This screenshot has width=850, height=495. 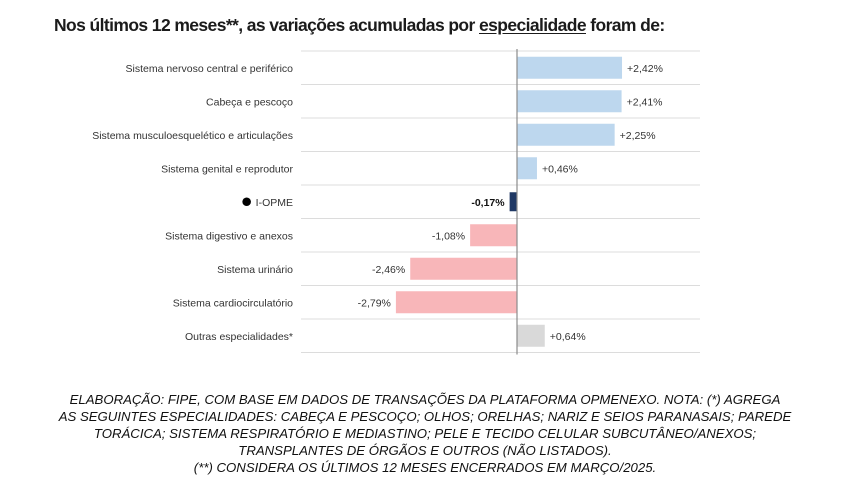 What do you see at coordinates (233, 303) in the screenshot?
I see `category-label: Sistema cardiocirculatório` at bounding box center [233, 303].